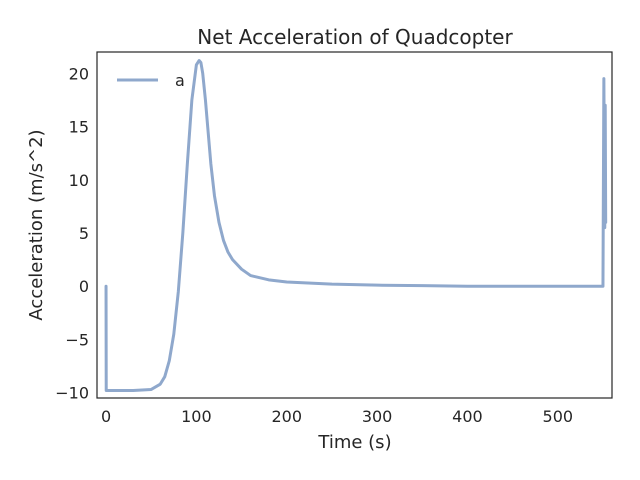 This screenshot has height=480, width=640. I want to click on y-tick-label: −10, so click(72, 393).